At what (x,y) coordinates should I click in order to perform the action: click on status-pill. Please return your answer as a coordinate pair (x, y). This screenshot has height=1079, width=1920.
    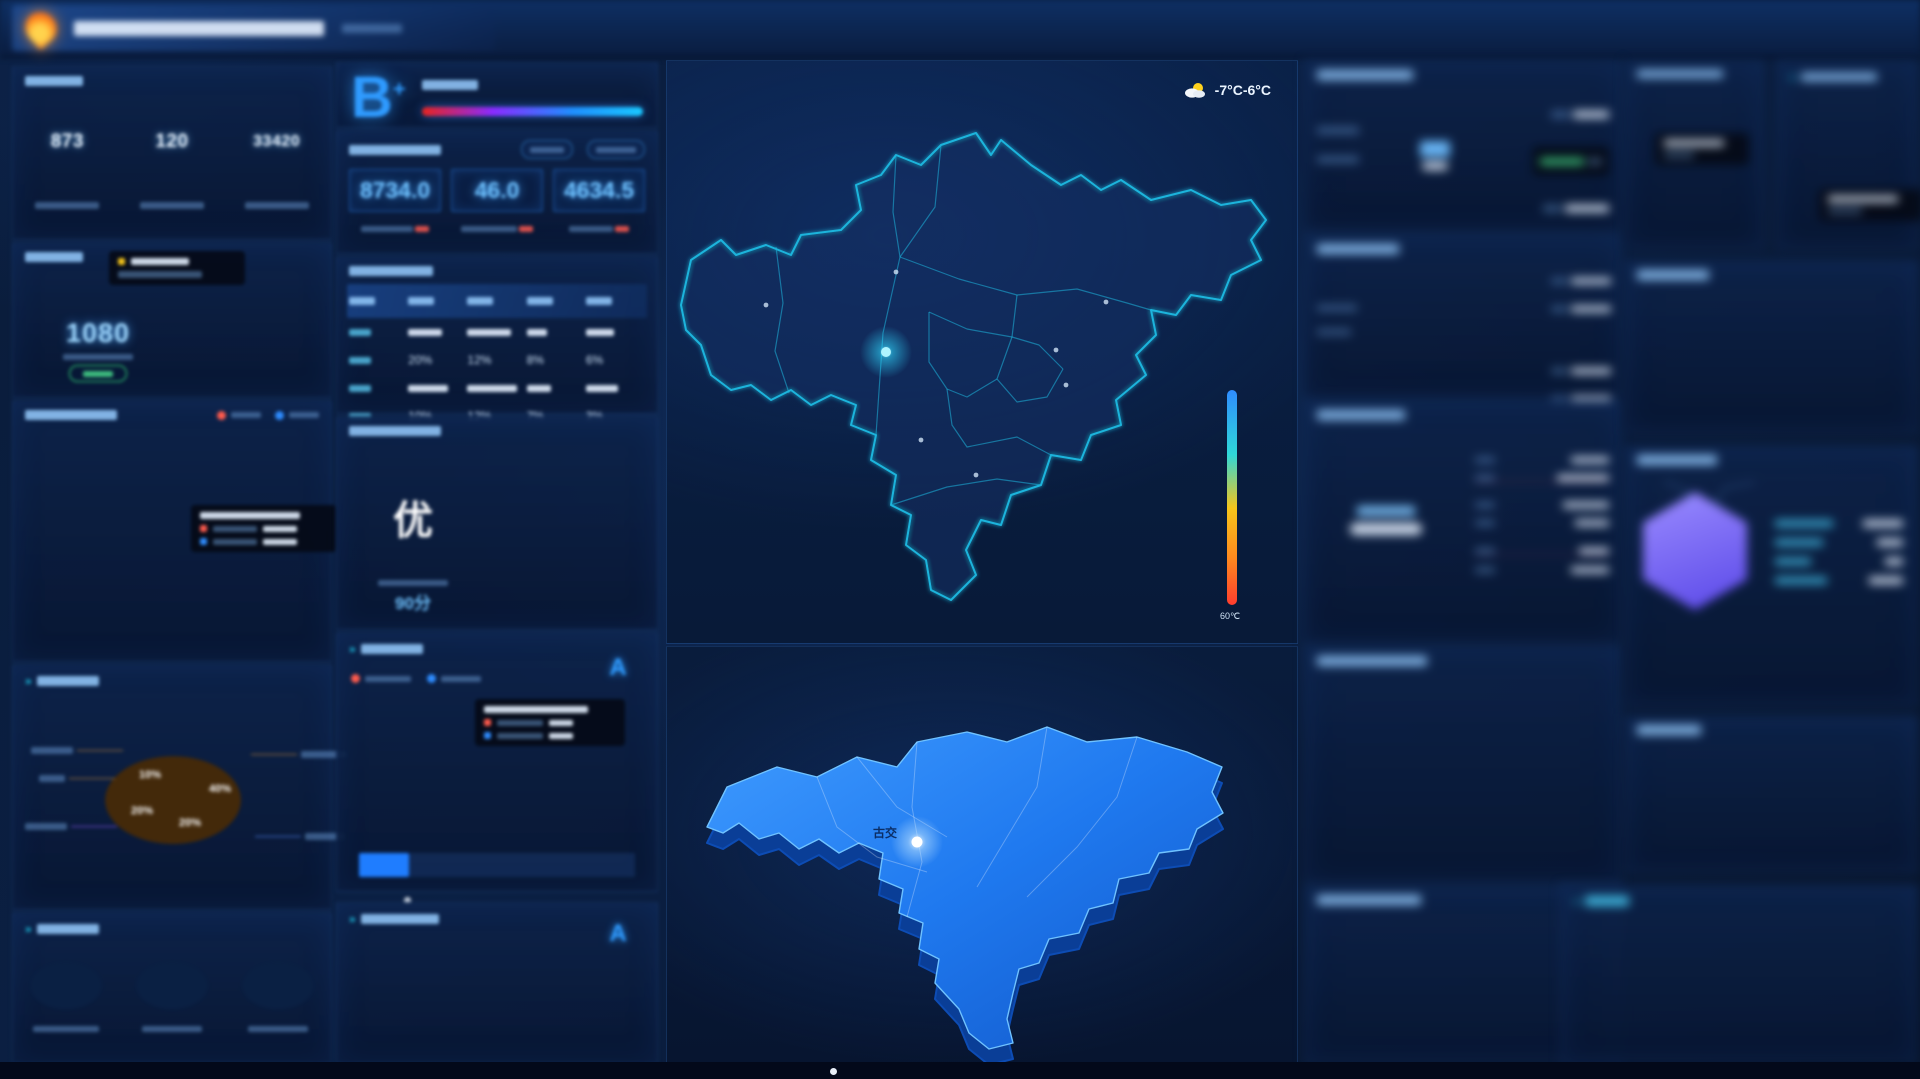
    Looking at the image, I should click on (98, 373).